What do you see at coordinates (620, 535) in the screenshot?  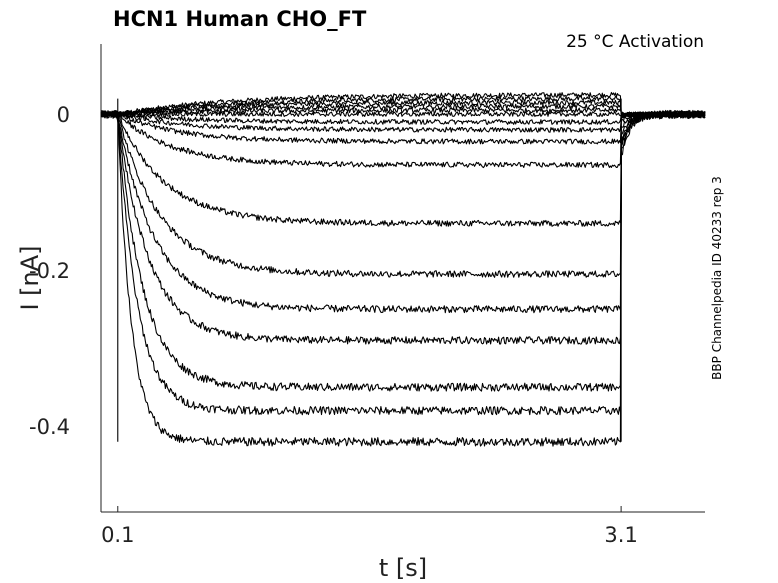 I see `x-tick-label: 3.1` at bounding box center [620, 535].